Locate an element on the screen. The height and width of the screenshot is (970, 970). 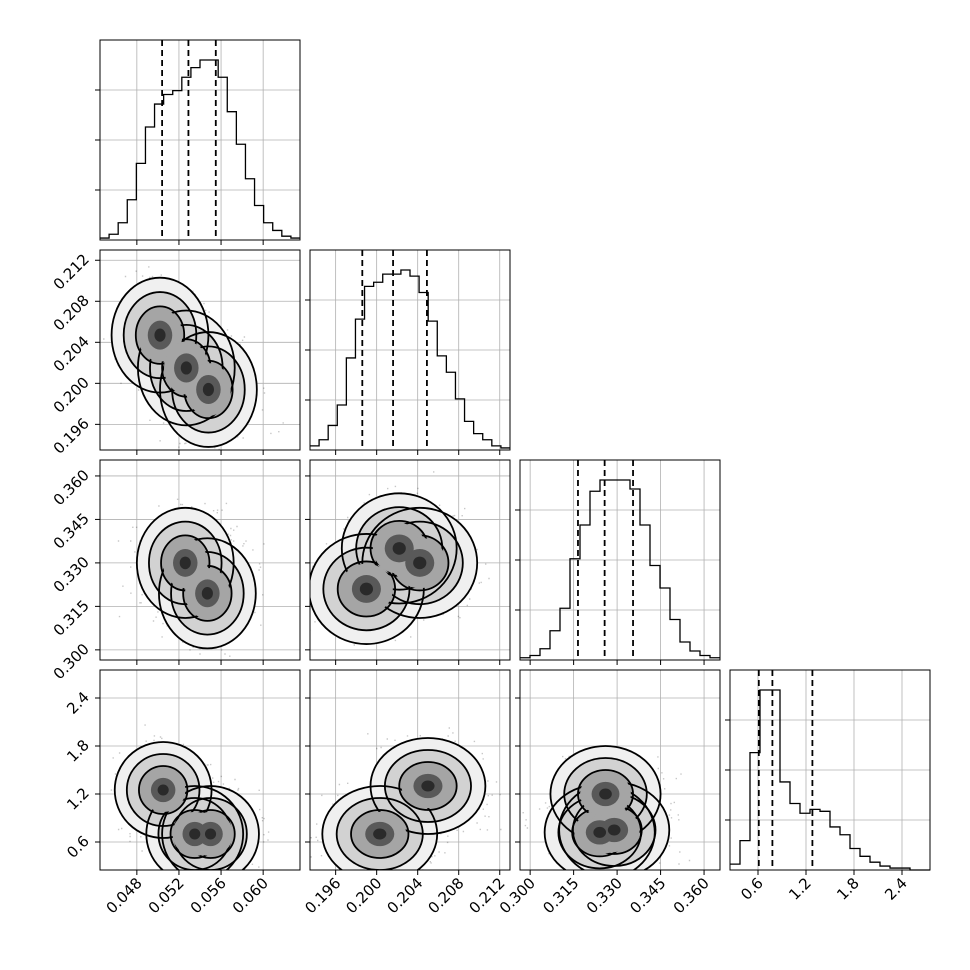
y-tick-label: 0.6 is located at coordinates (78, 847).